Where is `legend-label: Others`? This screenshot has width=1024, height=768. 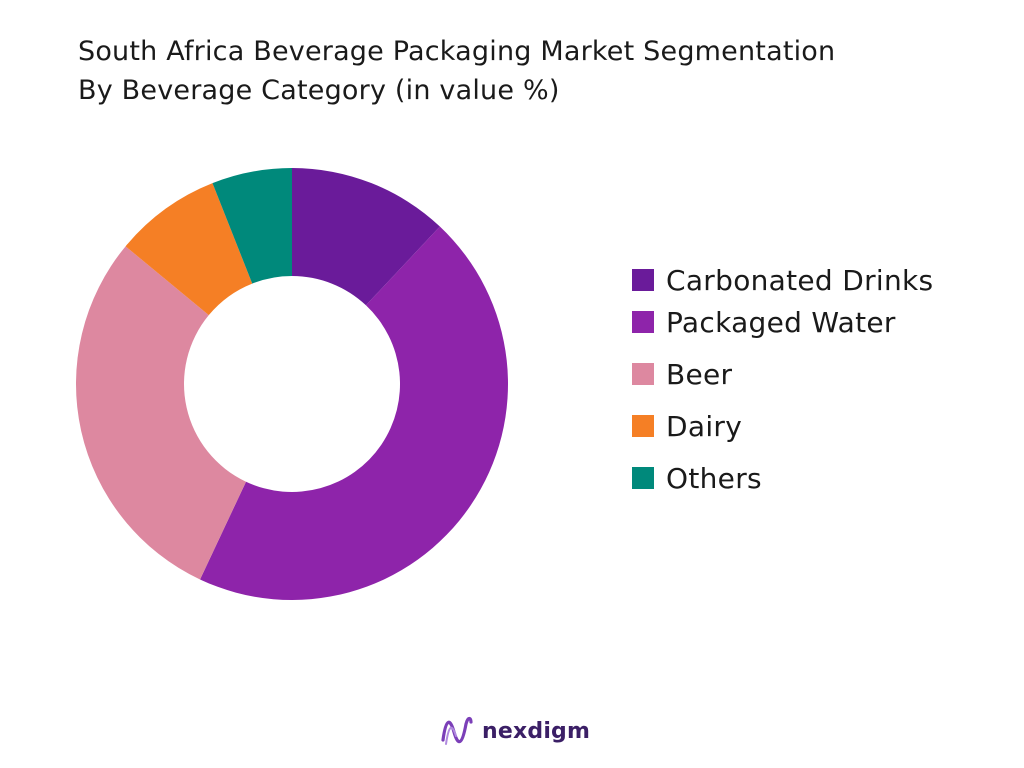
legend-label: Others is located at coordinates (714, 478).